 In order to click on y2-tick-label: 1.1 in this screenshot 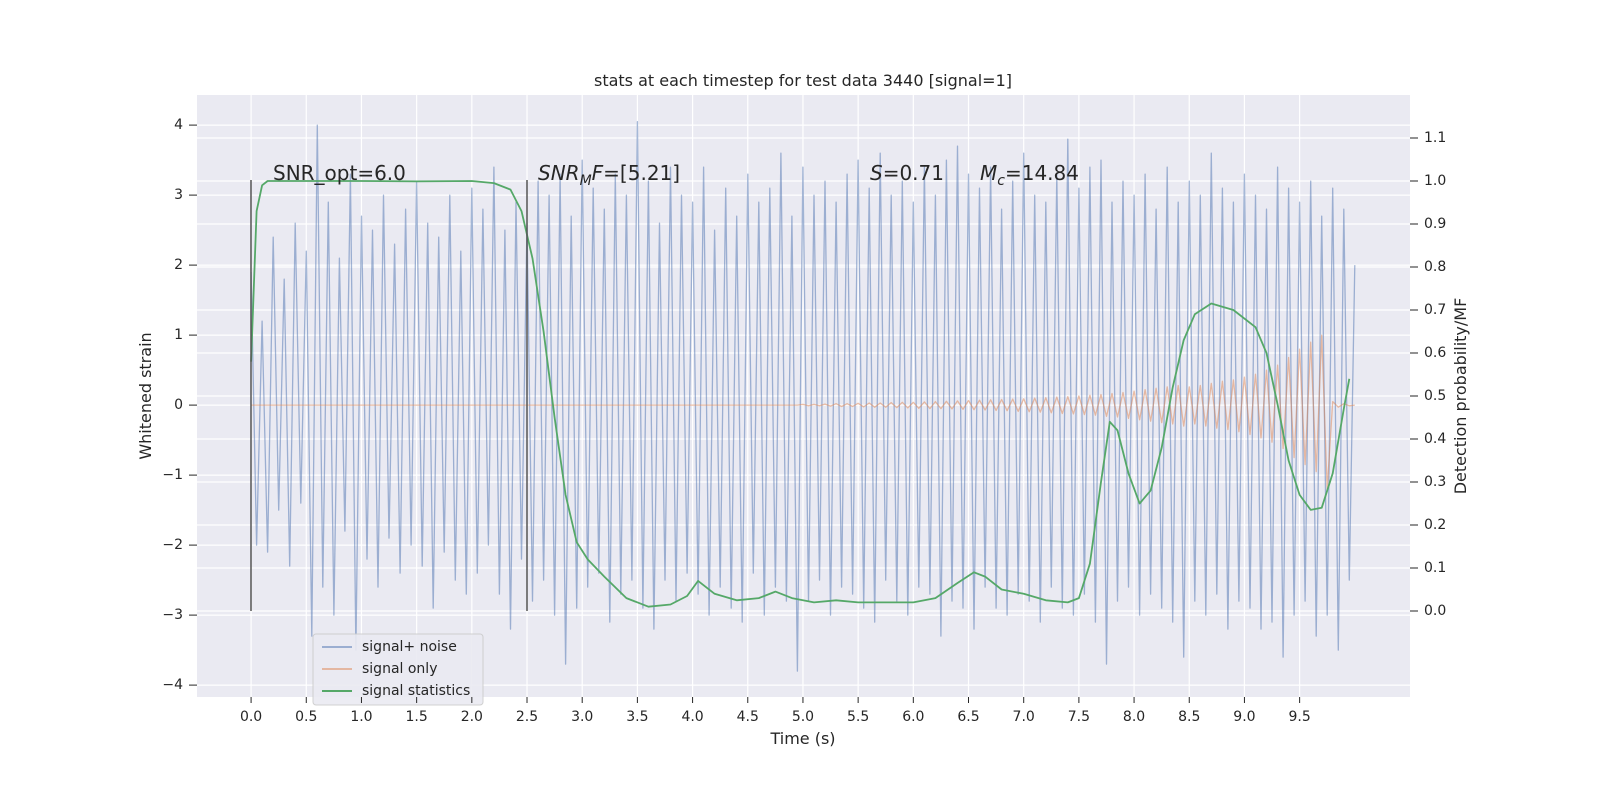, I will do `click(1435, 138)`.